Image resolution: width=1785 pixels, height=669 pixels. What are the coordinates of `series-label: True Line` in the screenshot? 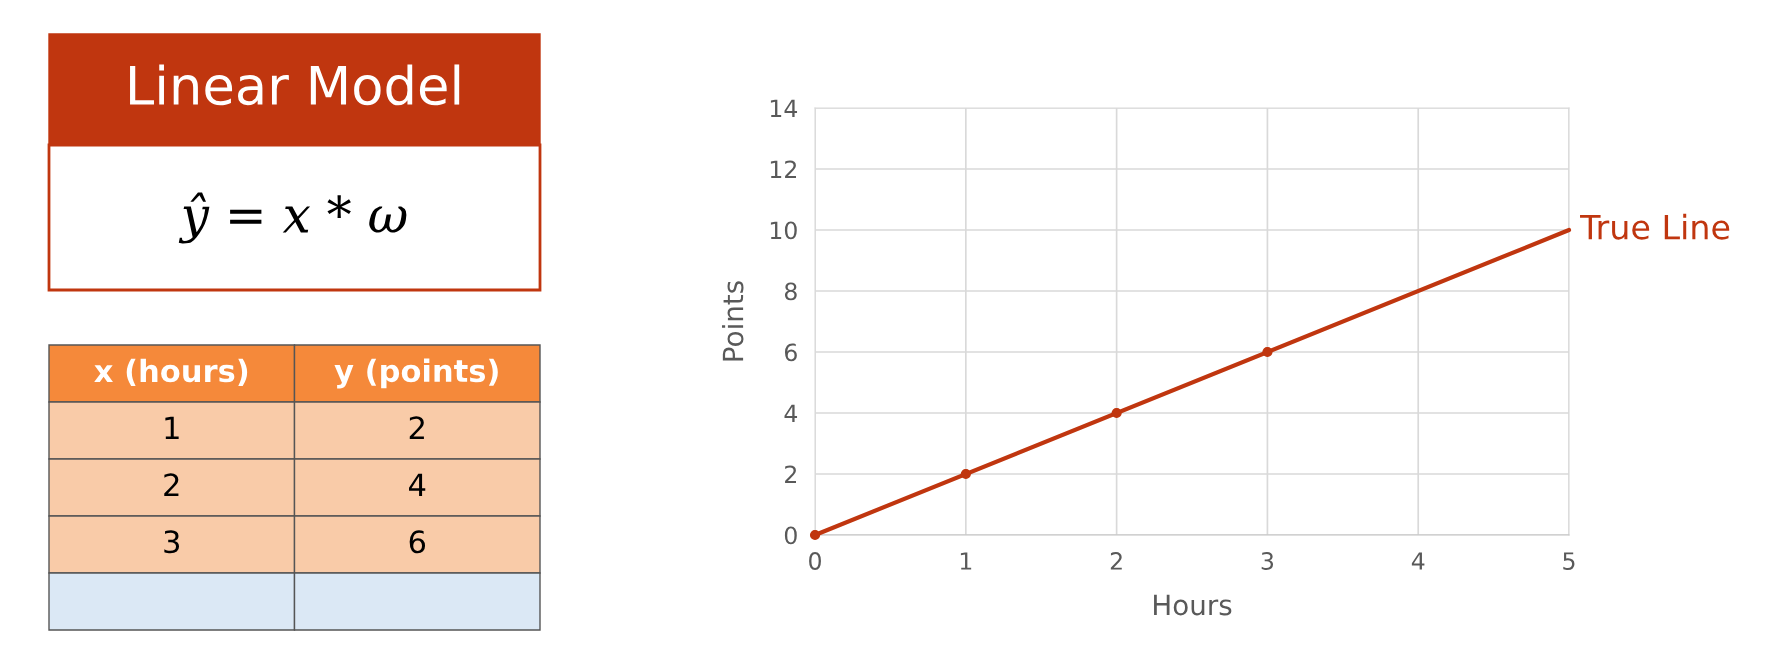 It's located at (1655, 226).